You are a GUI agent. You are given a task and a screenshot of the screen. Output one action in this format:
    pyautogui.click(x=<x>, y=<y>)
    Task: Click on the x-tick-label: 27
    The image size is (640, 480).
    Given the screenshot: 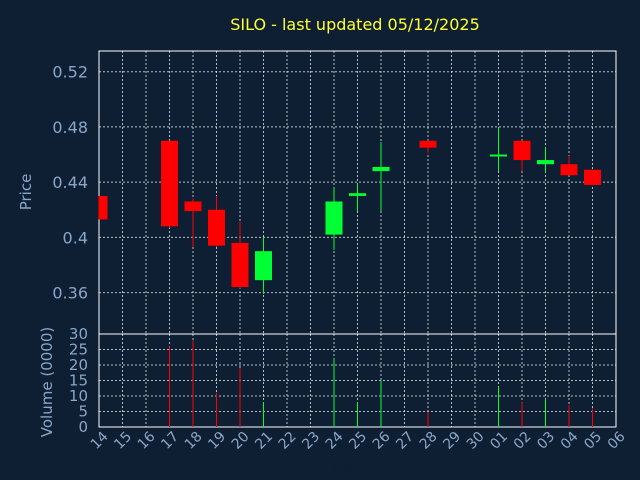 What is the action you would take?
    pyautogui.click(x=405, y=441)
    